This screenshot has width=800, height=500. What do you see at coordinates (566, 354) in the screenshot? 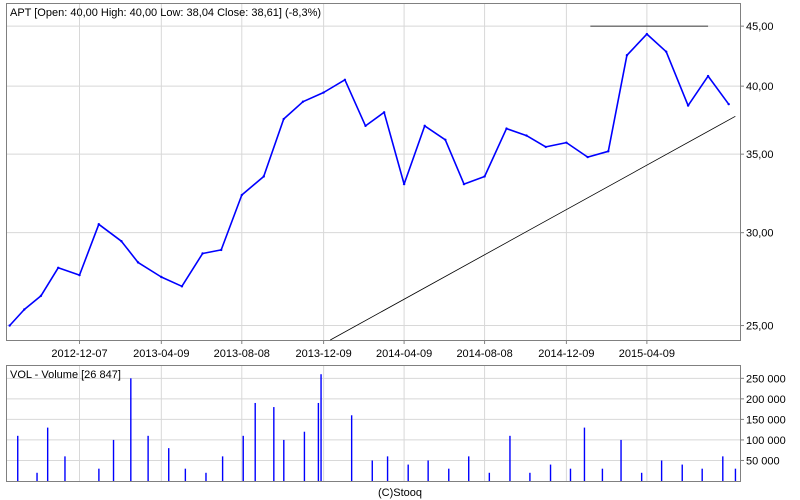
I see `x-tick-label: 2014-12-09` at bounding box center [566, 354].